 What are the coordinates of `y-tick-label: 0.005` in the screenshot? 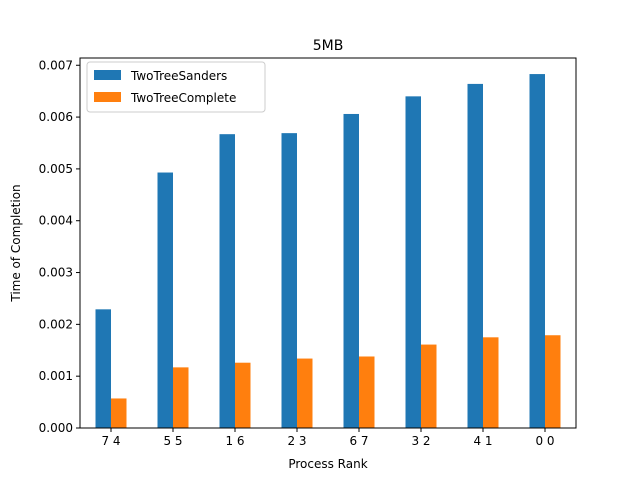 It's located at (56, 169).